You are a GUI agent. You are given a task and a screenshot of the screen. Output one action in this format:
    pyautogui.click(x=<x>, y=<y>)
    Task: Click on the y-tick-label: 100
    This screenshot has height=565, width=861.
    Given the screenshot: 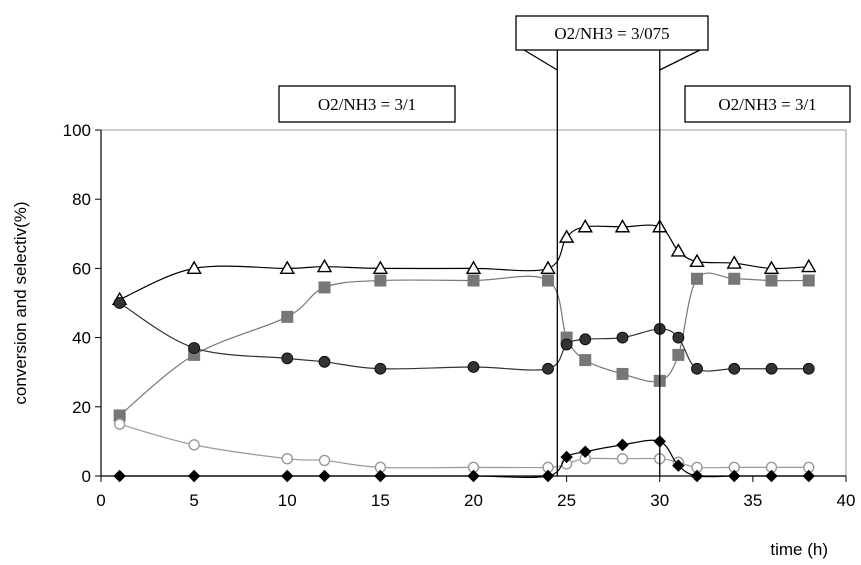 What is the action you would take?
    pyautogui.click(x=77, y=130)
    